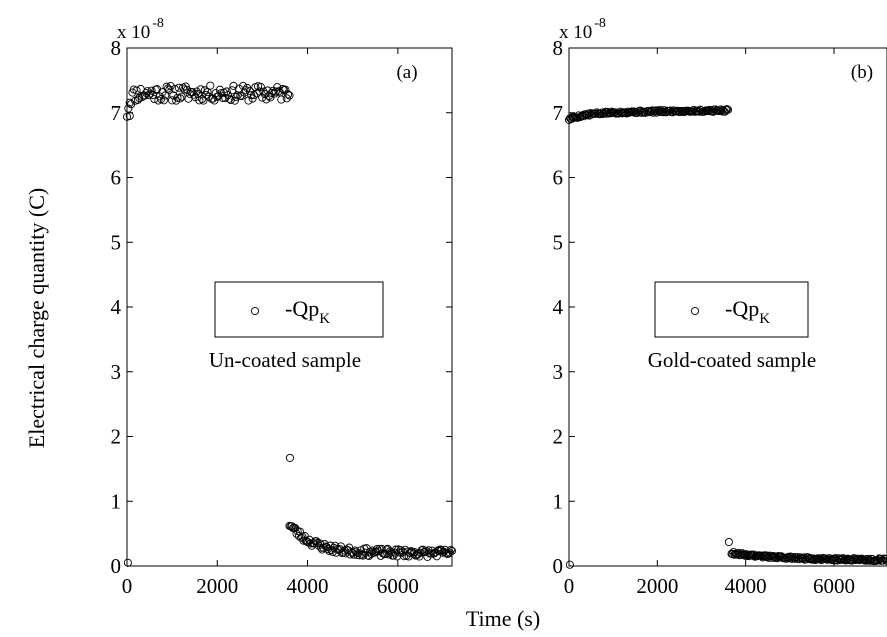  What do you see at coordinates (127, 586) in the screenshot?
I see `x-tick-label: 0` at bounding box center [127, 586].